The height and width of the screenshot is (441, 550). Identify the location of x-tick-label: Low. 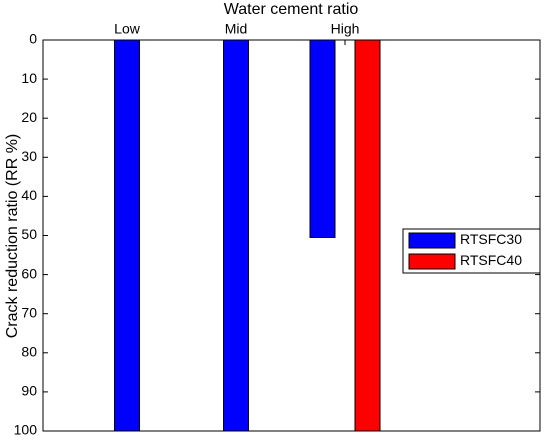
(127, 29).